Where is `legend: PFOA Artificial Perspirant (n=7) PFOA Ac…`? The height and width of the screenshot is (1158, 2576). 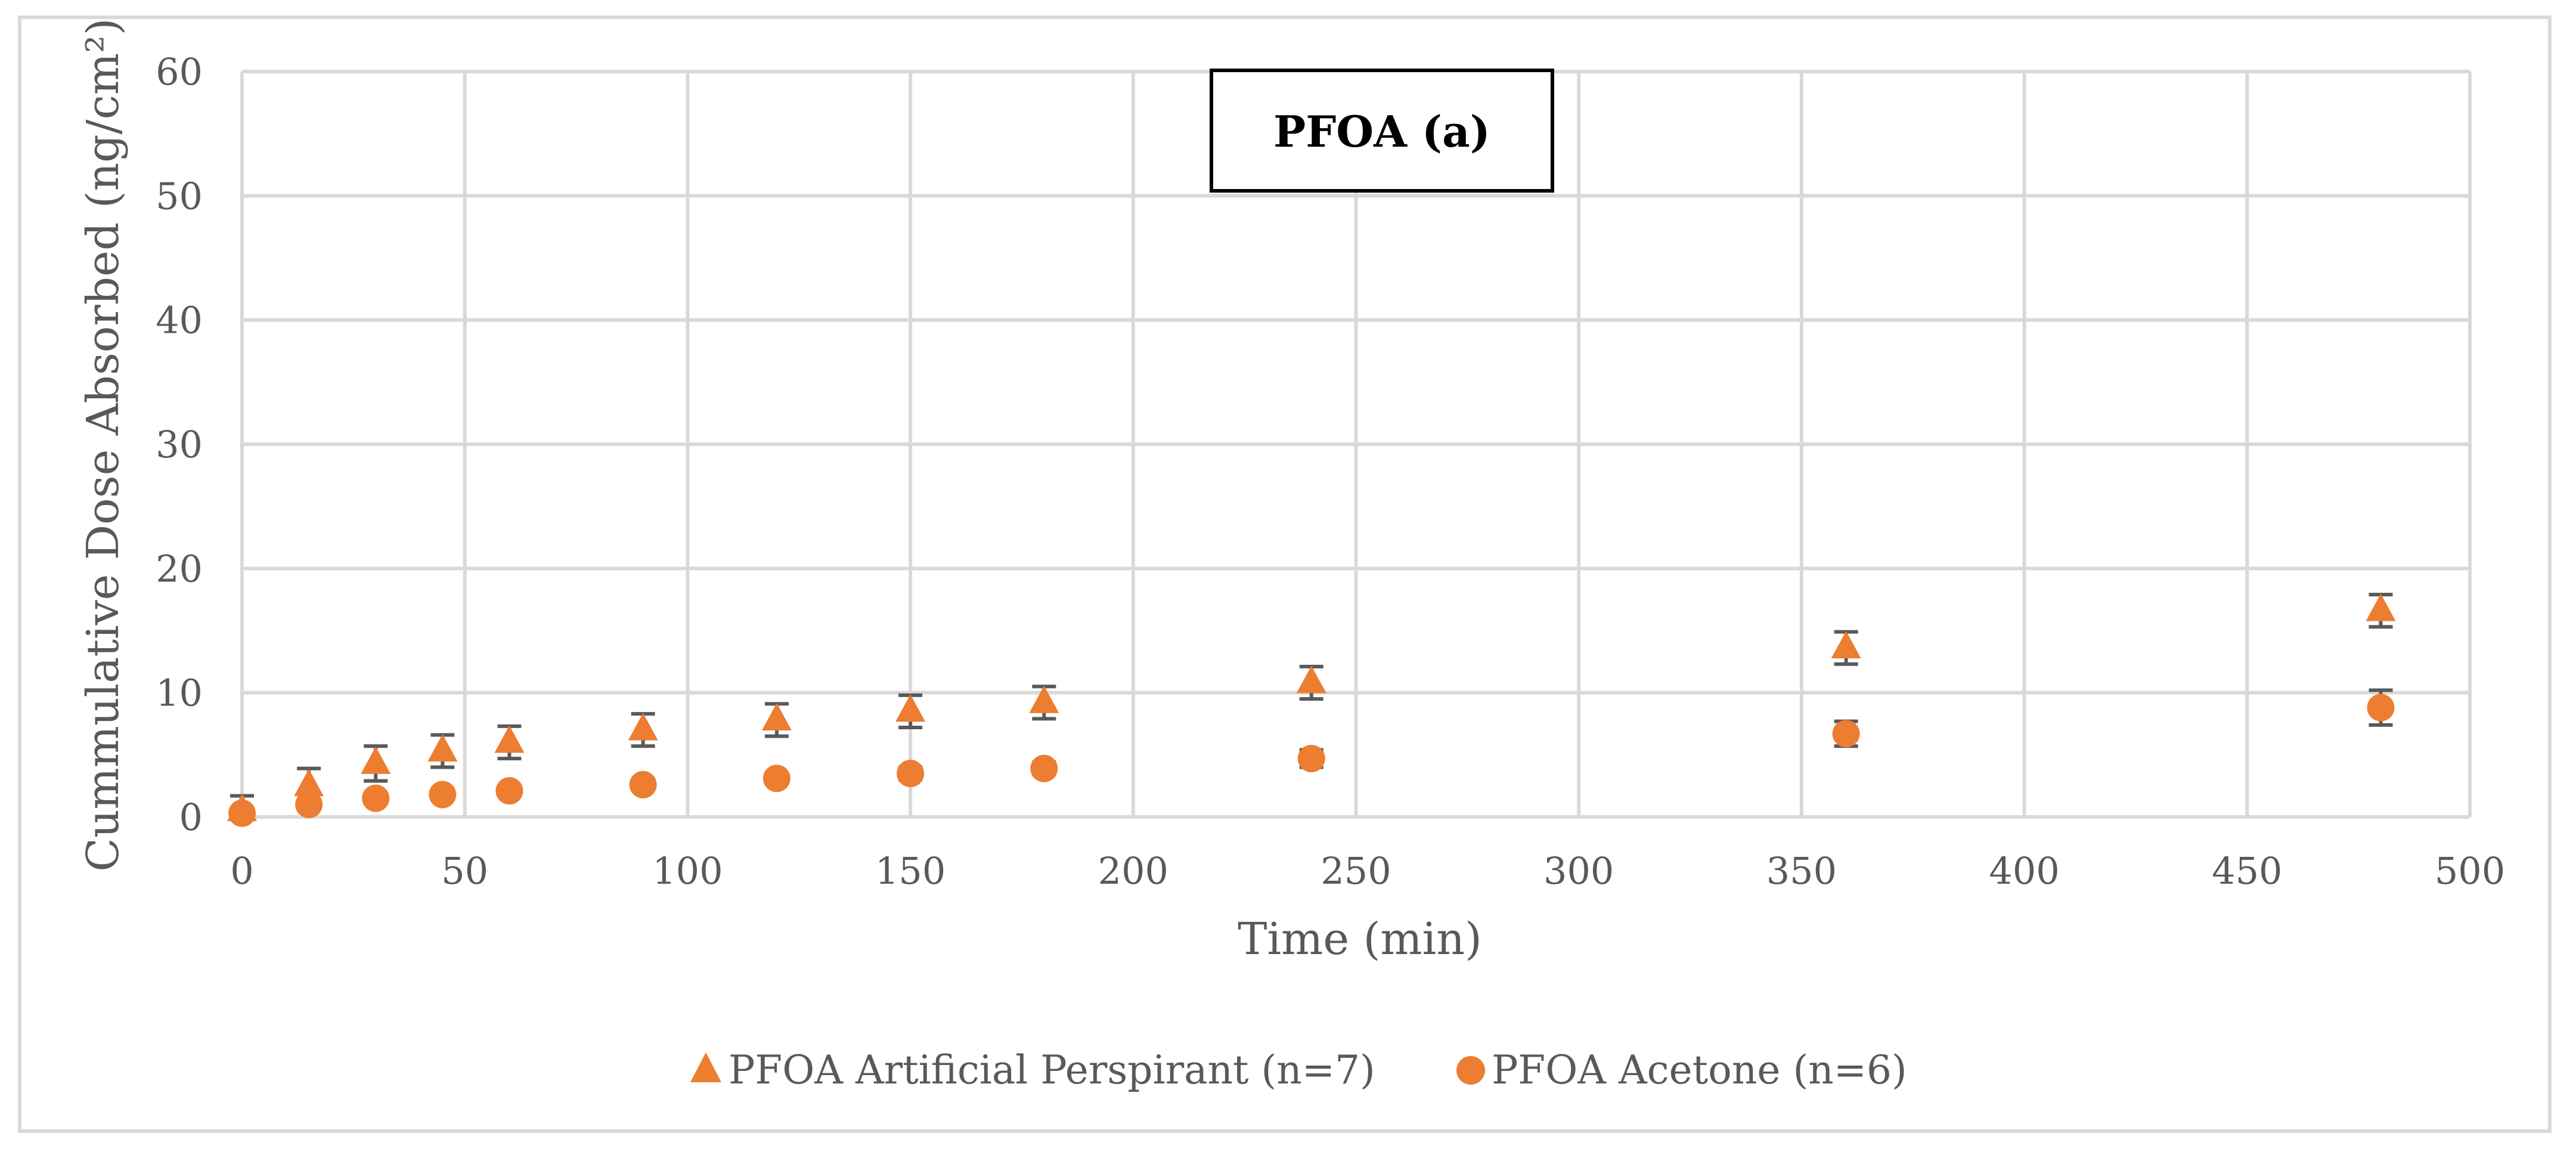
legend: PFOA Artificial Perspirant (n=7) PFOA Ac… is located at coordinates (1298, 1070).